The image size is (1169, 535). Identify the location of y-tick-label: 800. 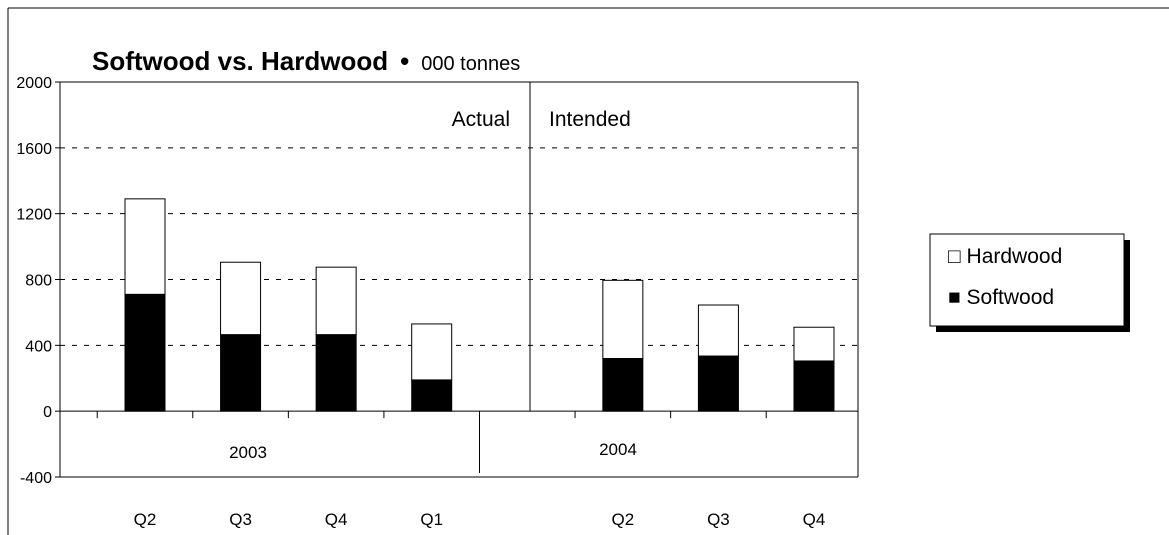
(38, 281).